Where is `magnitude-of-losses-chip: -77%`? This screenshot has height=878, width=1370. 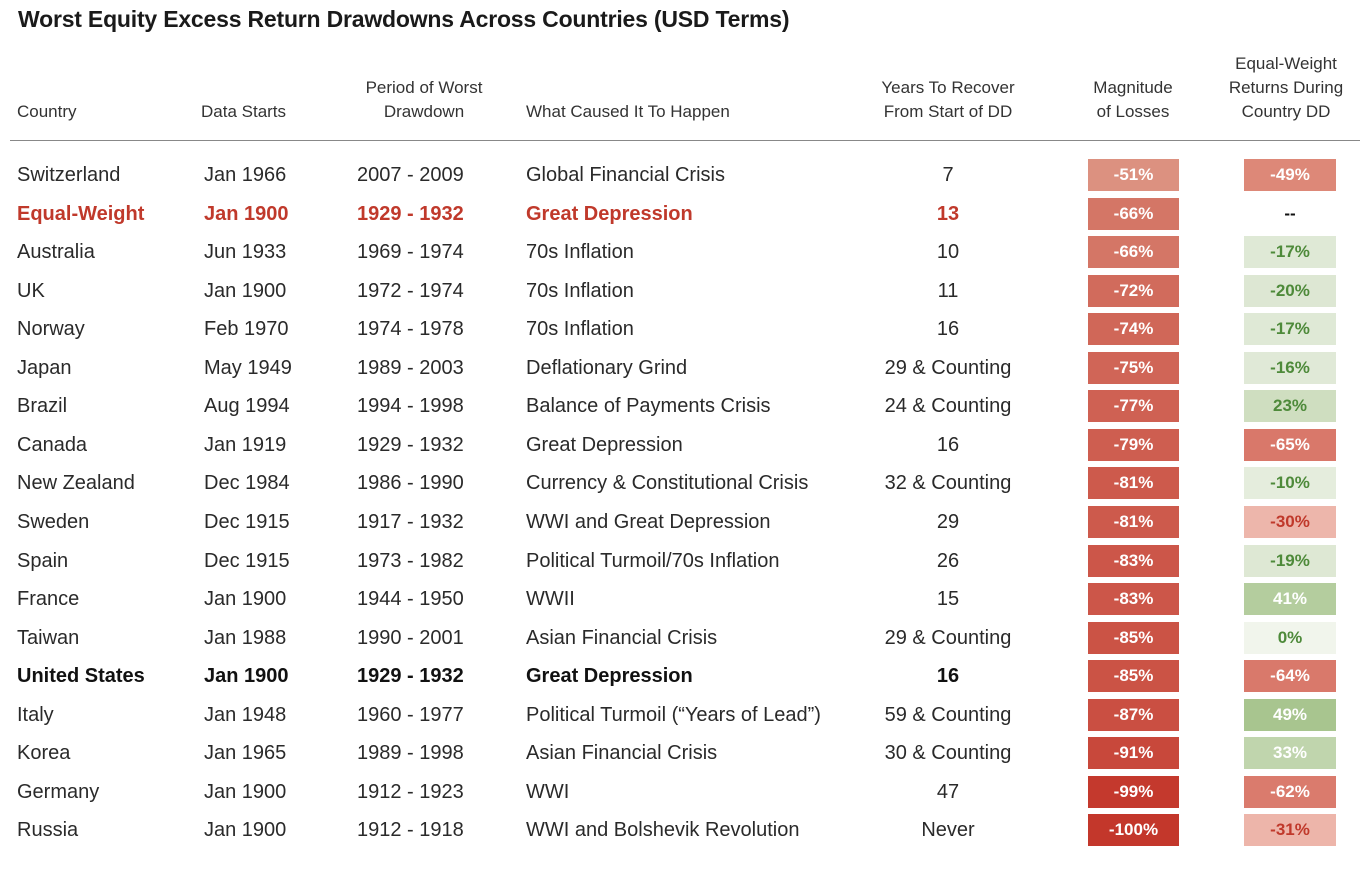
magnitude-of-losses-chip: -77% is located at coordinates (1133, 406).